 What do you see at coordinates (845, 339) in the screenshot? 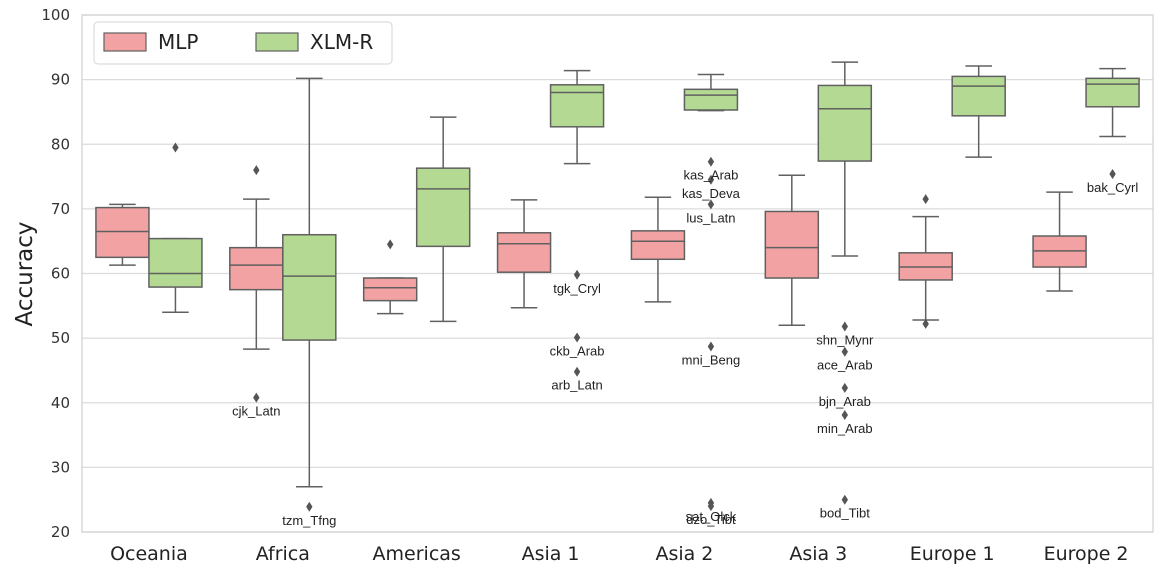
I see `outlier-label: shn_Mynr` at bounding box center [845, 339].